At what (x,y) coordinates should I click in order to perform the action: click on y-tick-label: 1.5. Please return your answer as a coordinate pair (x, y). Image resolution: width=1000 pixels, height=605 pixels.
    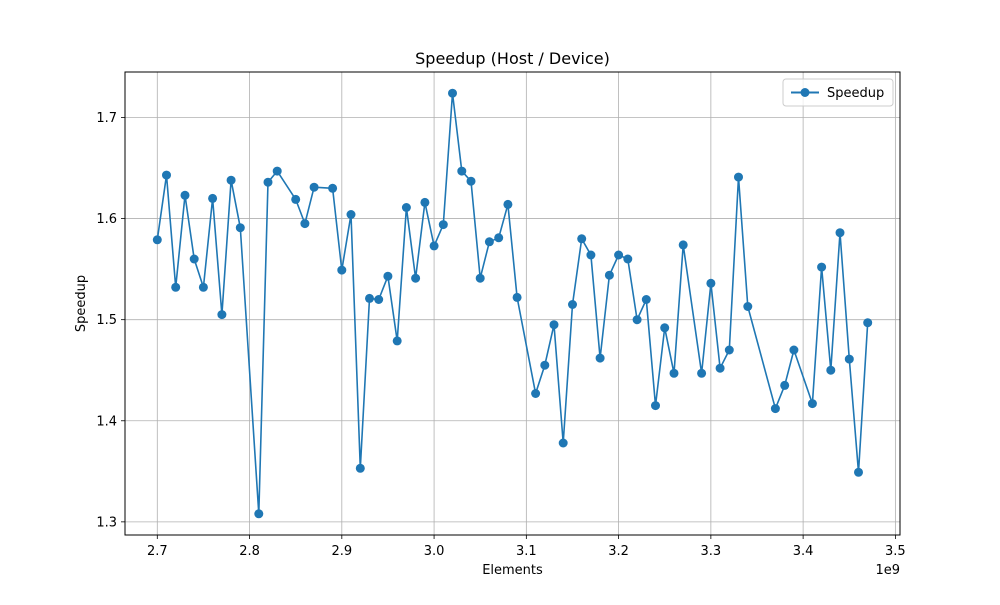
    Looking at the image, I should click on (106, 320).